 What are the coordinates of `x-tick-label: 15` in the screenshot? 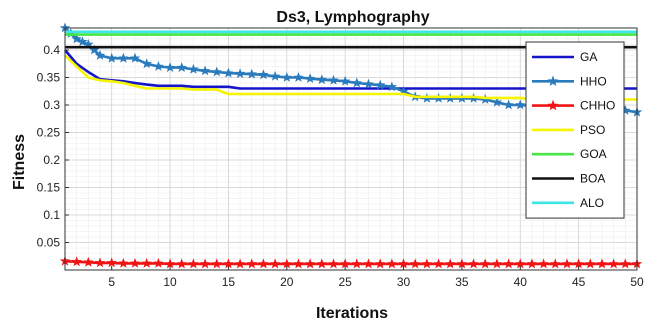 It's located at (229, 282).